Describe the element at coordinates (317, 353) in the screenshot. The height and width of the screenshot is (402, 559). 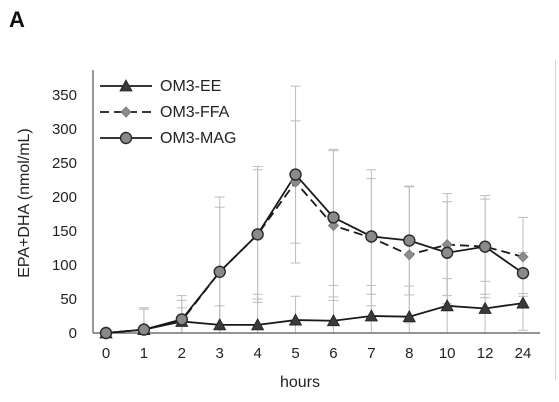
I see `x-tick-labels: 0 1 2 3 4 5 6 7 8 10 12 24` at that location.